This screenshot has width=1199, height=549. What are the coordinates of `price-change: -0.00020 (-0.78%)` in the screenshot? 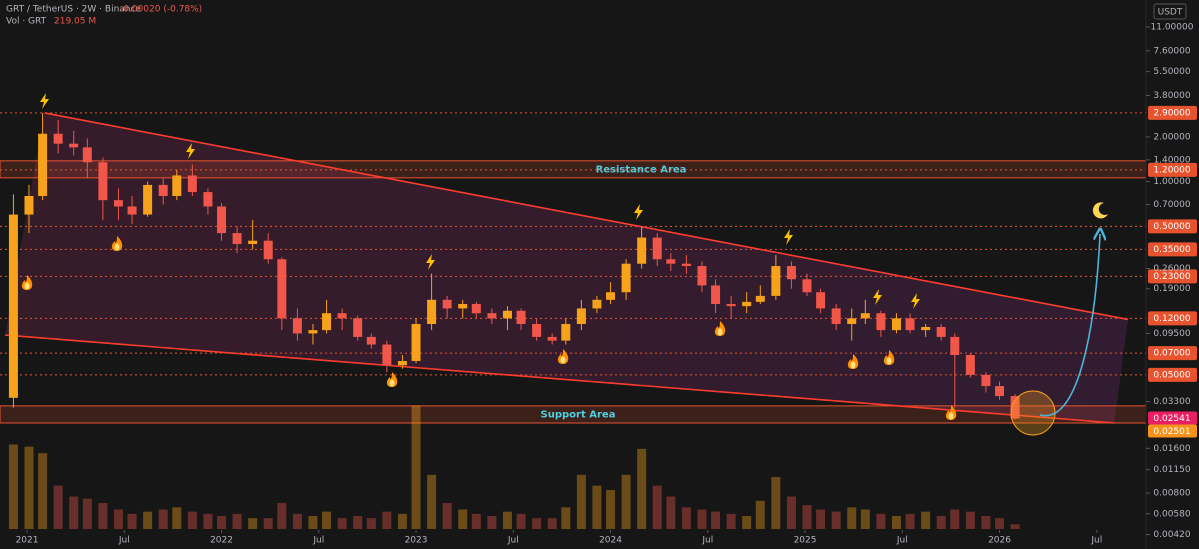 It's located at (161, 10).